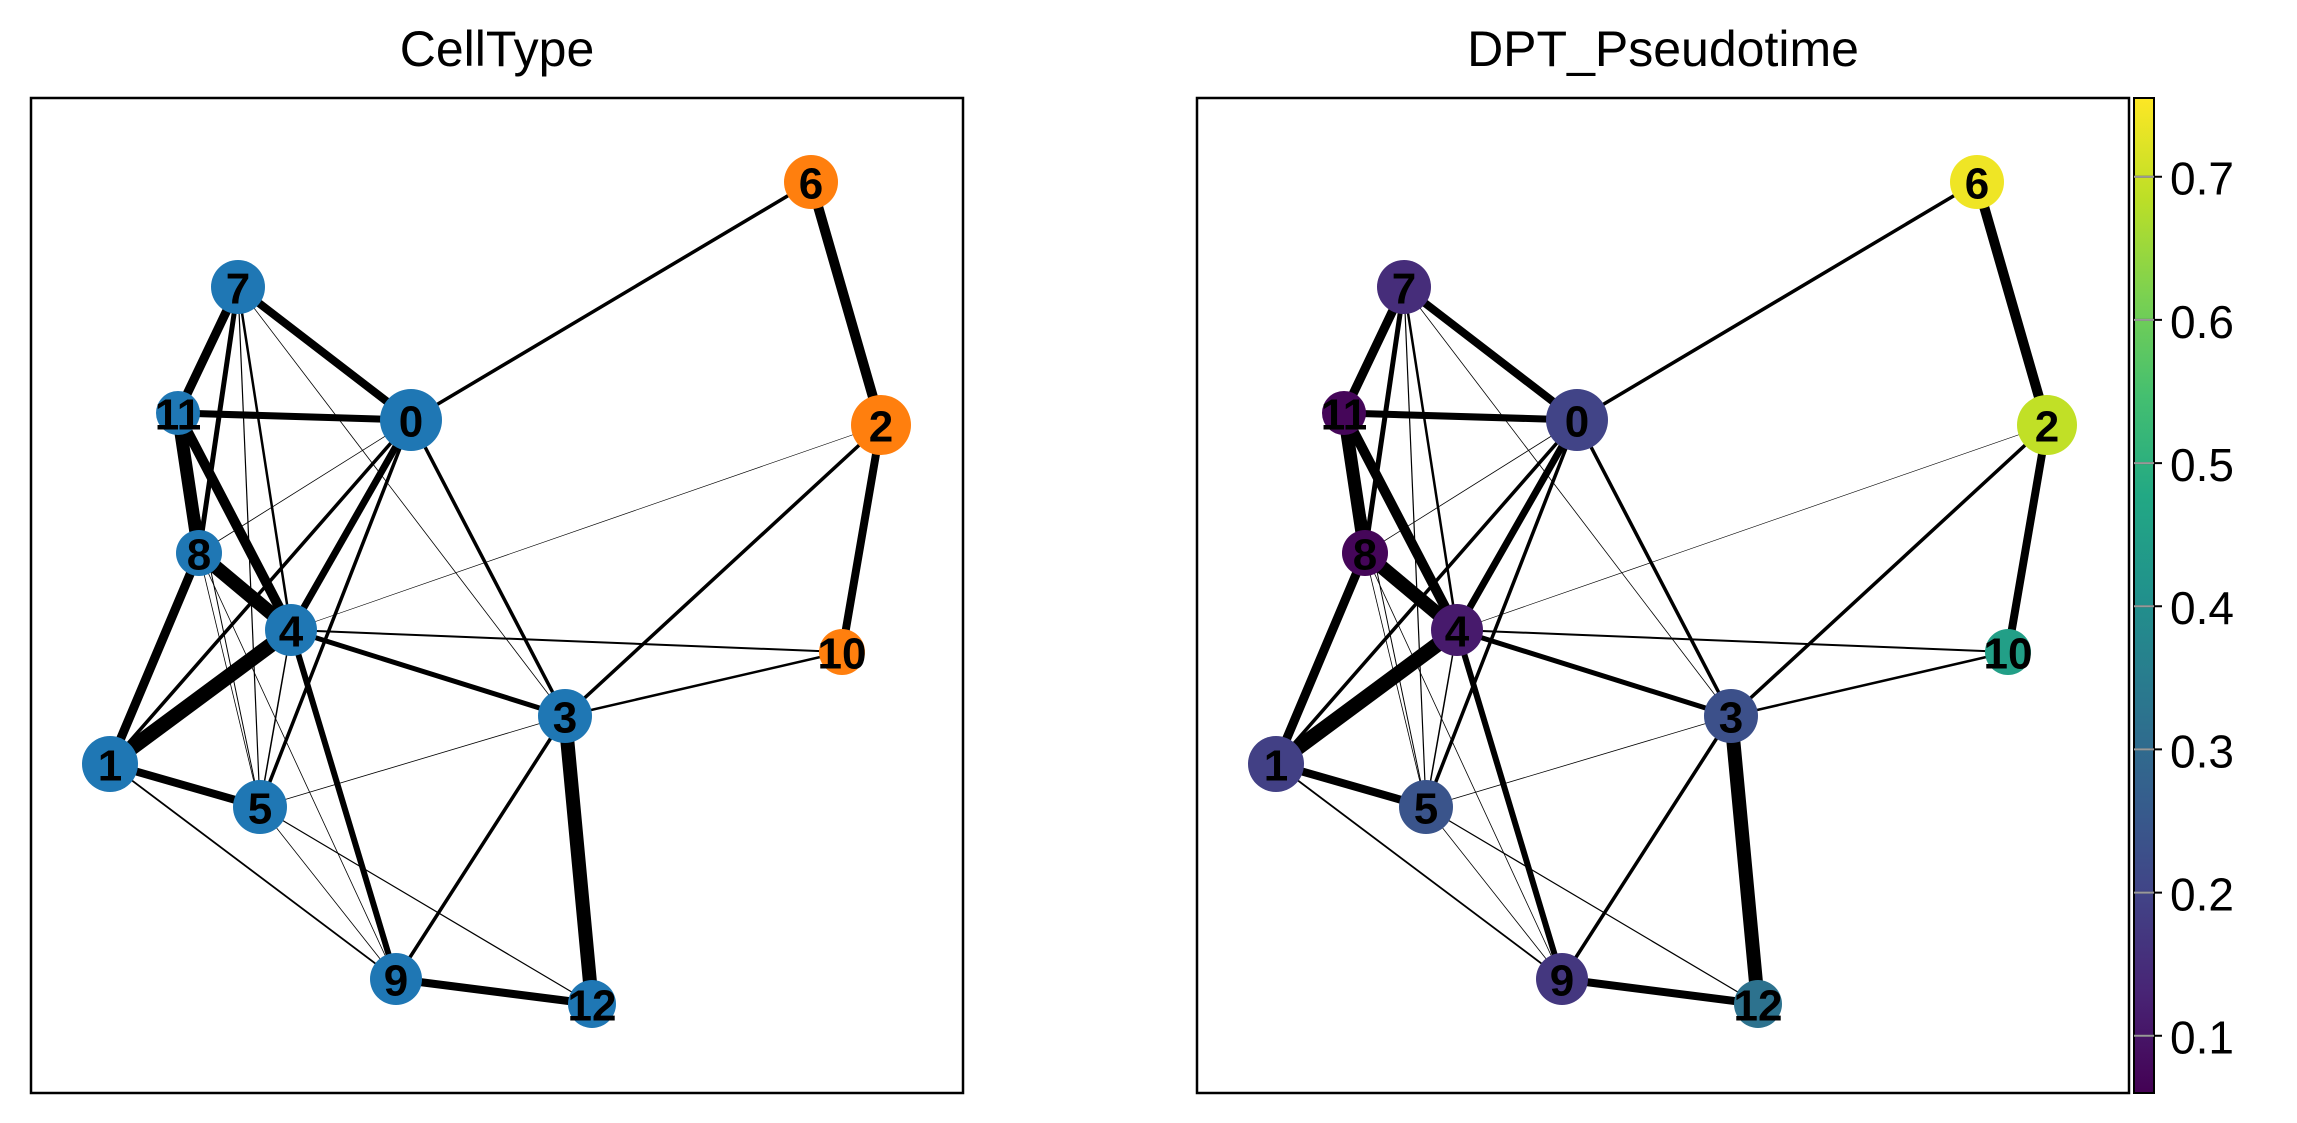 The width and height of the screenshot is (2297, 1123). I want to click on node-12: 12, so click(592, 1005).